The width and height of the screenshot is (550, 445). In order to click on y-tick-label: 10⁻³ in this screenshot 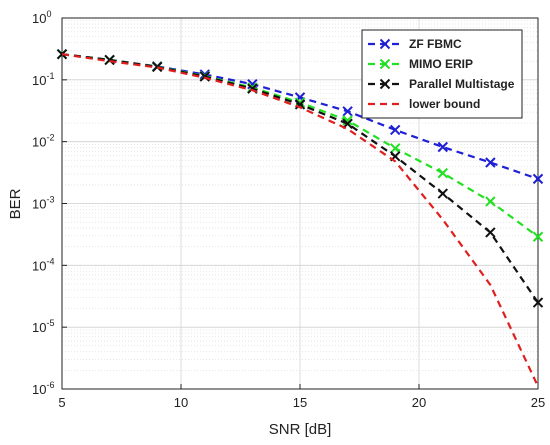, I will do `click(43, 203)`.